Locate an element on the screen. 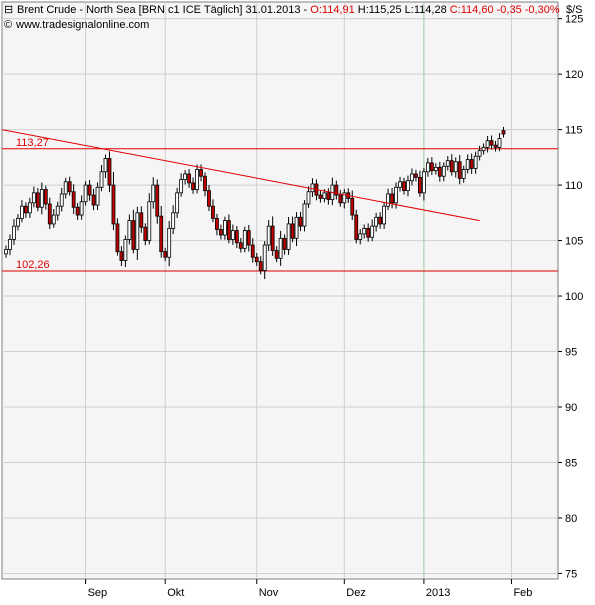 Image resolution: width=595 pixels, height=605 pixels. high-value: H:115,25 is located at coordinates (378, 10).